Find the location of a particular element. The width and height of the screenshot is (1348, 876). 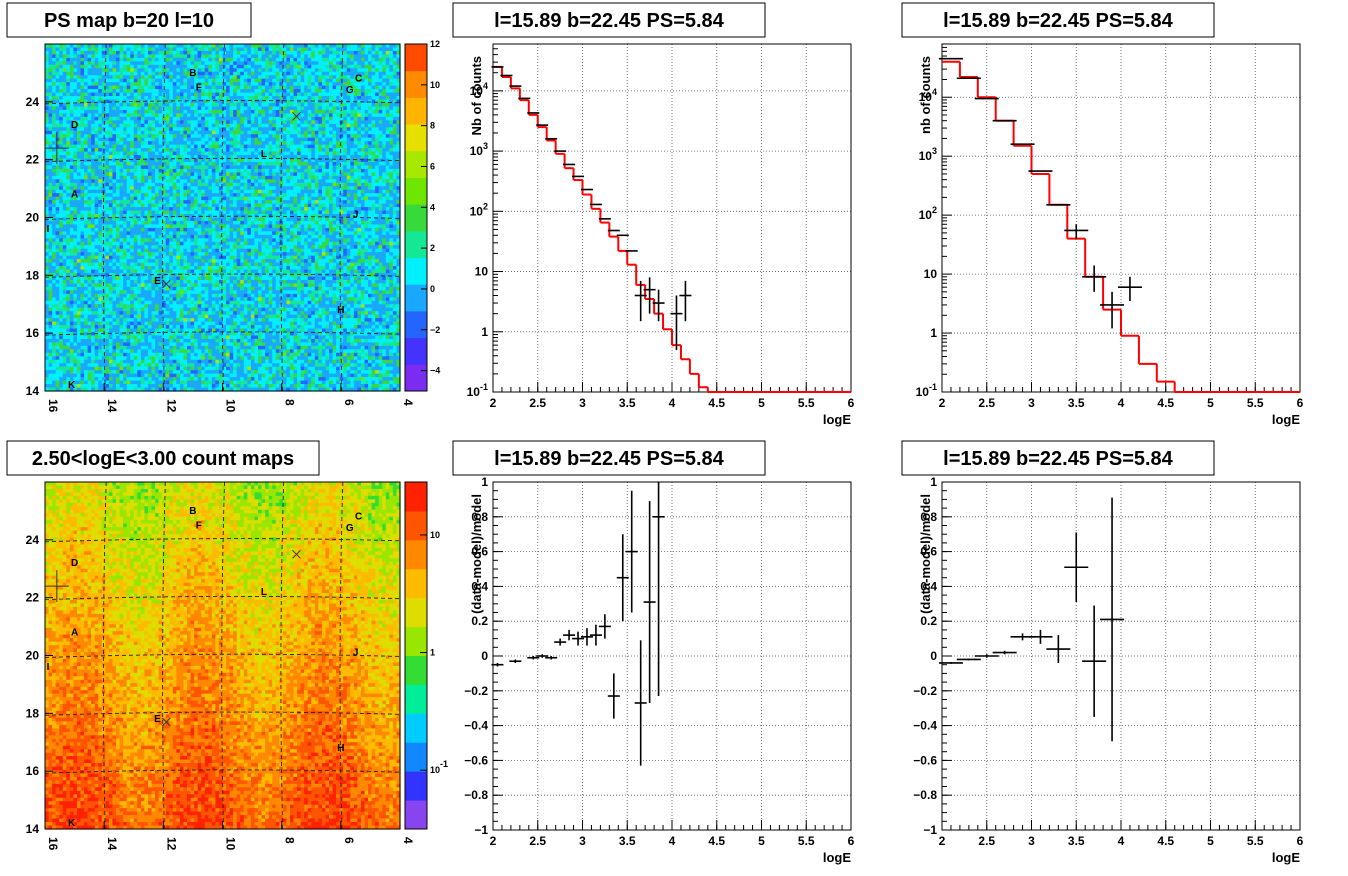

source-label: C is located at coordinates (358, 79).